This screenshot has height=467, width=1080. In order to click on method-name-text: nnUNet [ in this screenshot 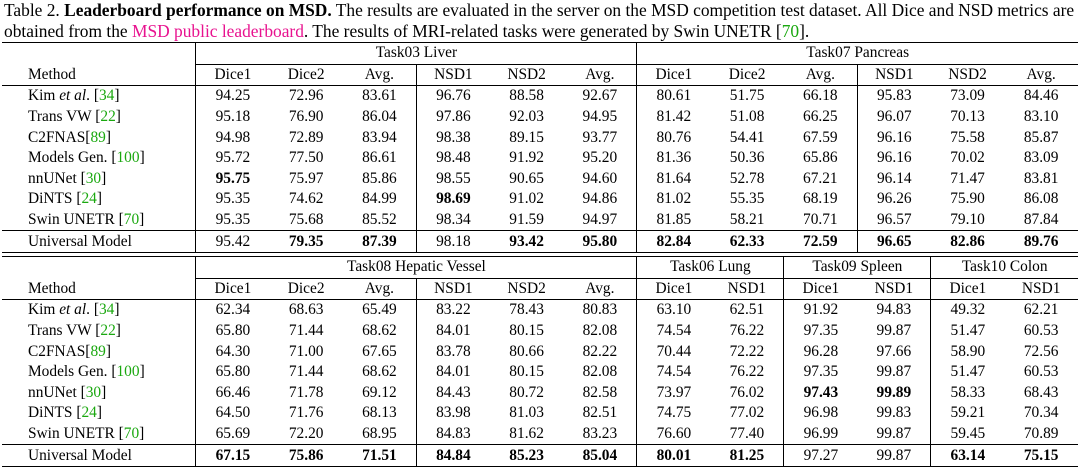, I will do `click(57, 392)`.